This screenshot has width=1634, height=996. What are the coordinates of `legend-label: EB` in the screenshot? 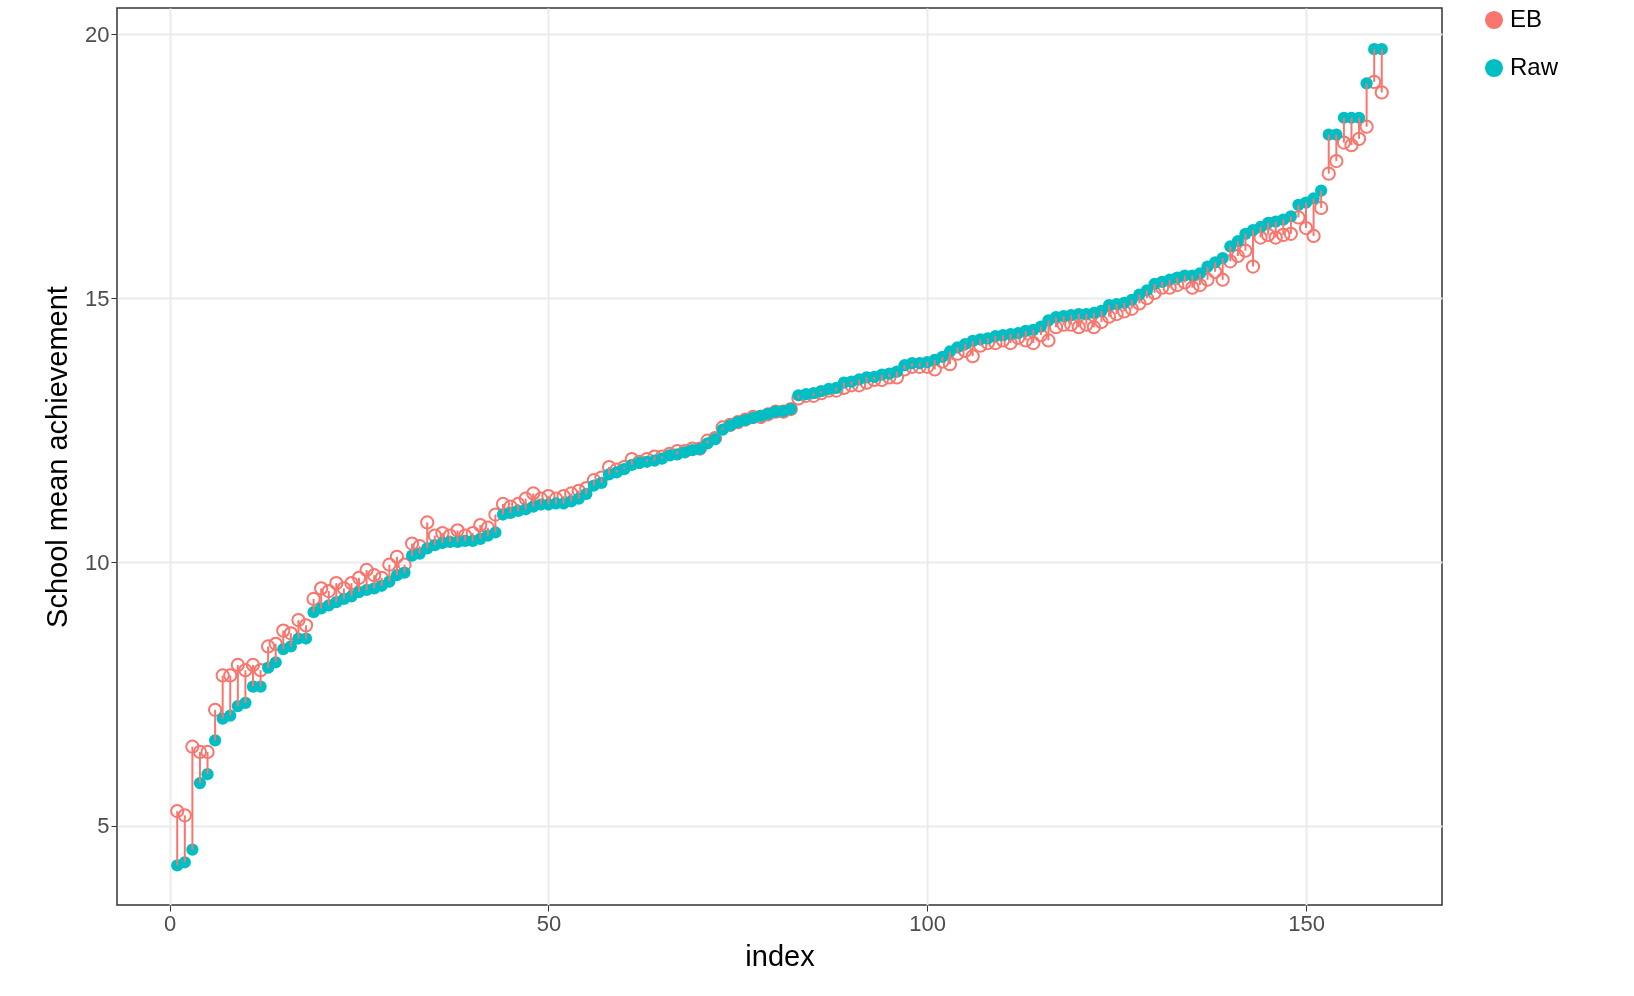 It's located at (1526, 18).